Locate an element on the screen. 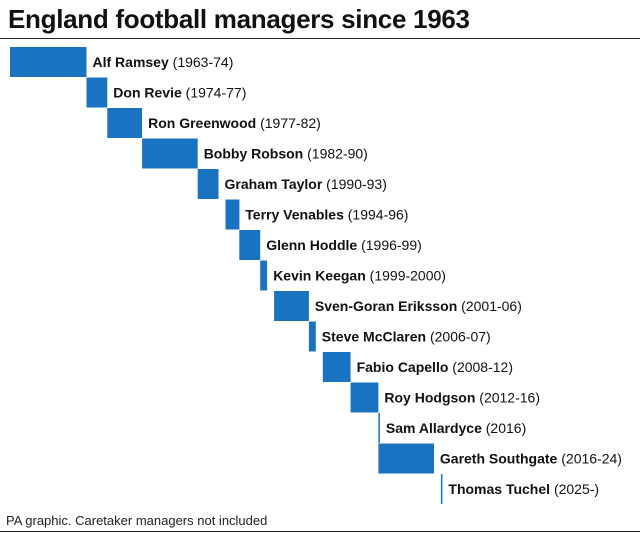 The width and height of the screenshot is (640, 533). tenure-years: (2025-) is located at coordinates (576, 489).